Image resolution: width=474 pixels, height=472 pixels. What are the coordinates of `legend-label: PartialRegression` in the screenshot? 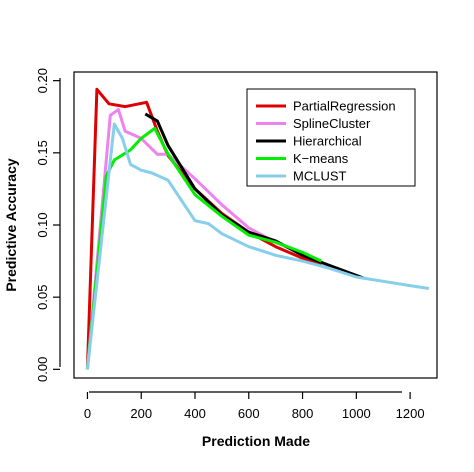 It's located at (344, 106).